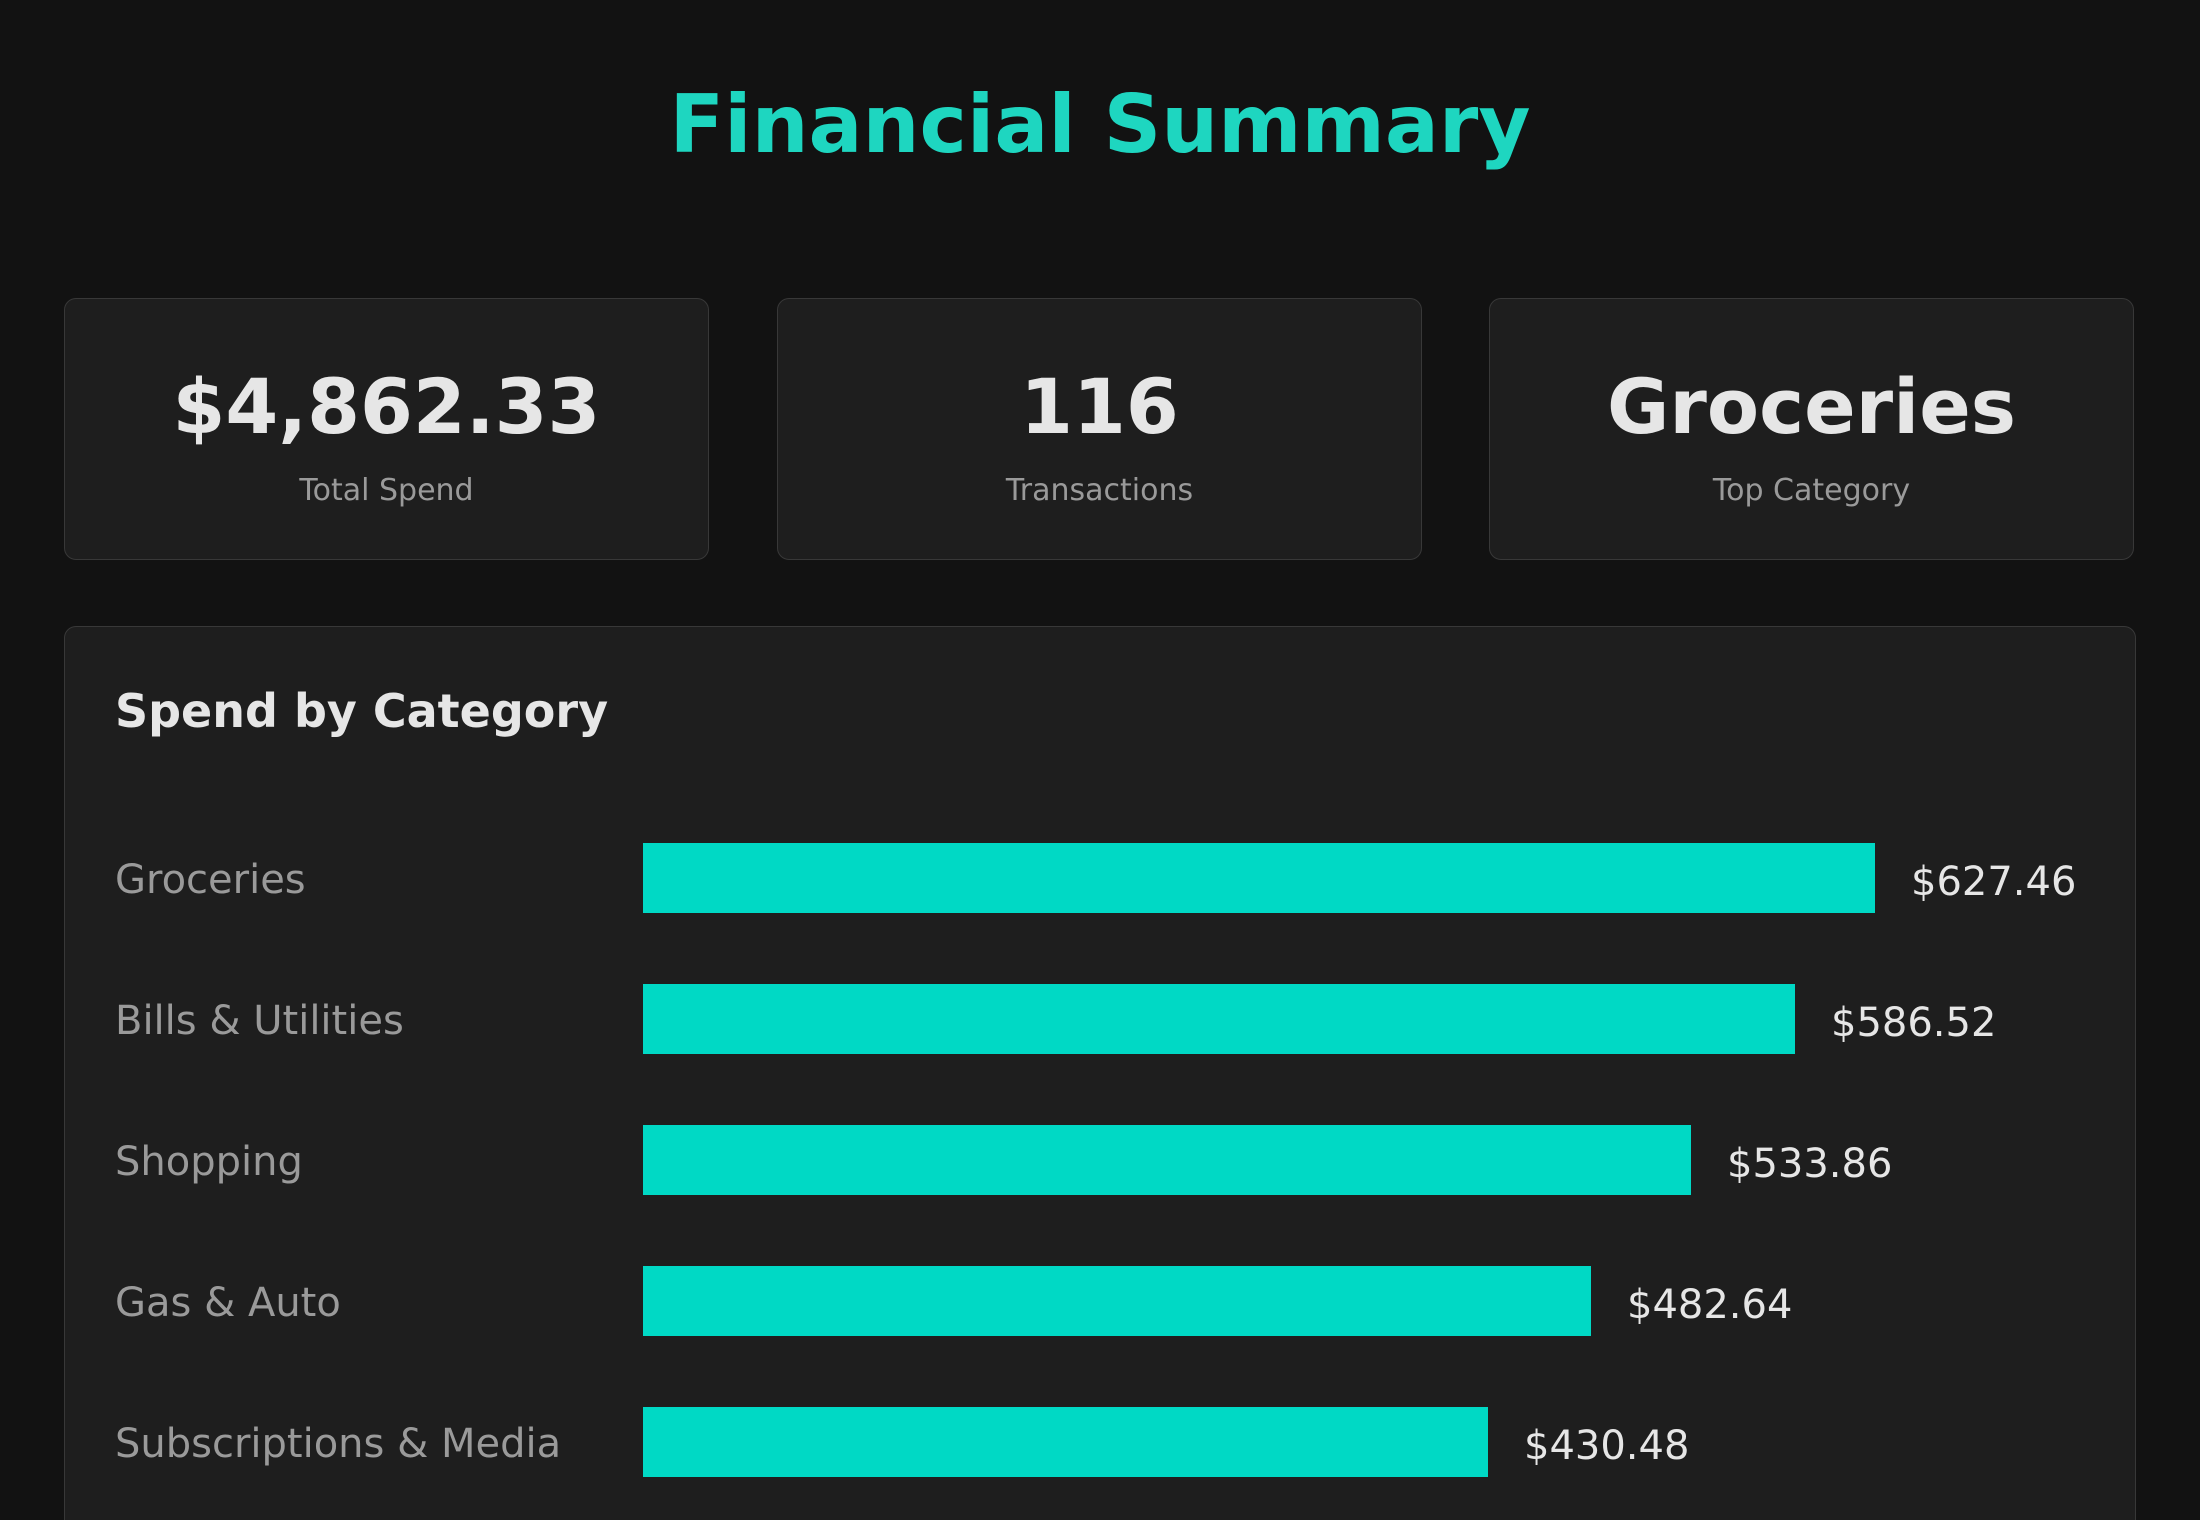 This screenshot has height=1520, width=2200. What do you see at coordinates (1809, 1164) in the screenshot?
I see `bar-value-label: $533.86` at bounding box center [1809, 1164].